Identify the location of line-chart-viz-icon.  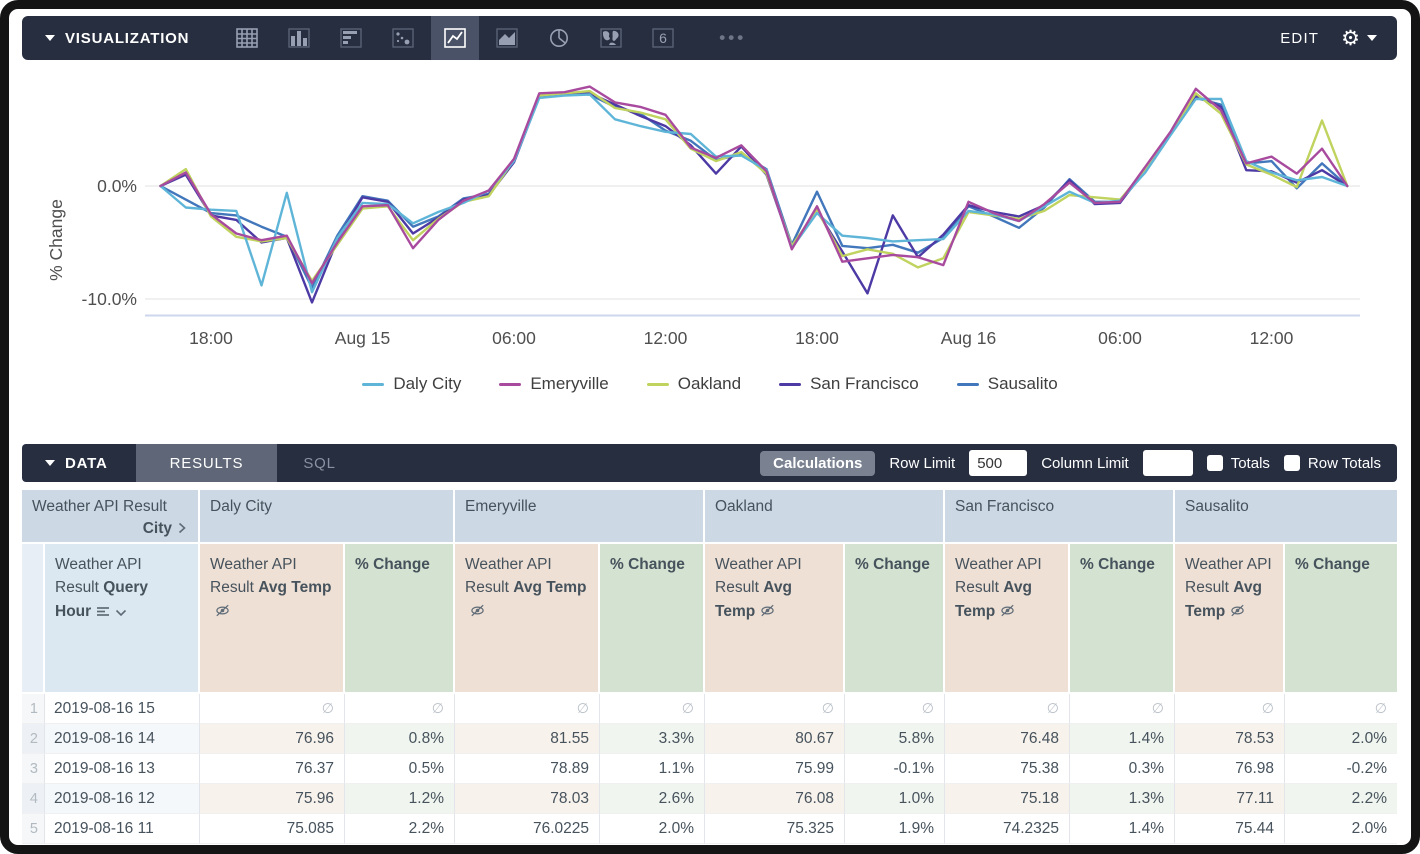
(455, 38).